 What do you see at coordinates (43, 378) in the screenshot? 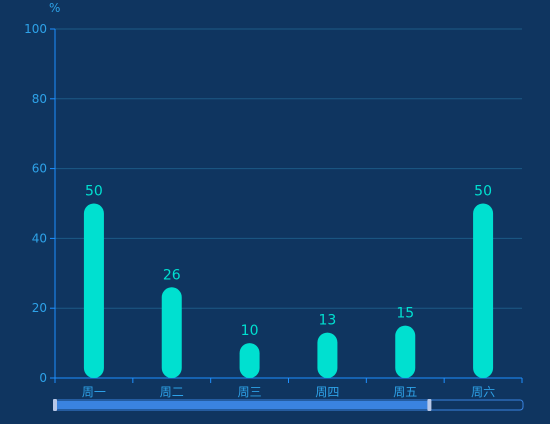
I see `y-tick-label: 0` at bounding box center [43, 378].